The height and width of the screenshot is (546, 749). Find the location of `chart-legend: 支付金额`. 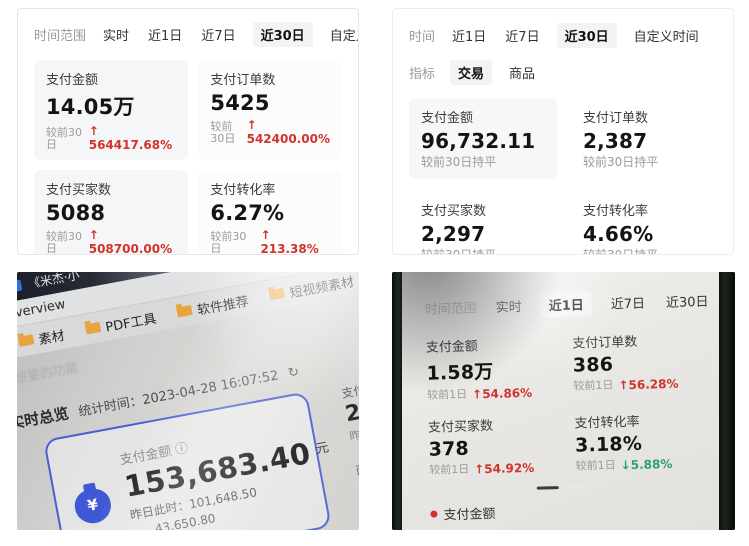

chart-legend: 支付金额 is located at coordinates (570, 510).